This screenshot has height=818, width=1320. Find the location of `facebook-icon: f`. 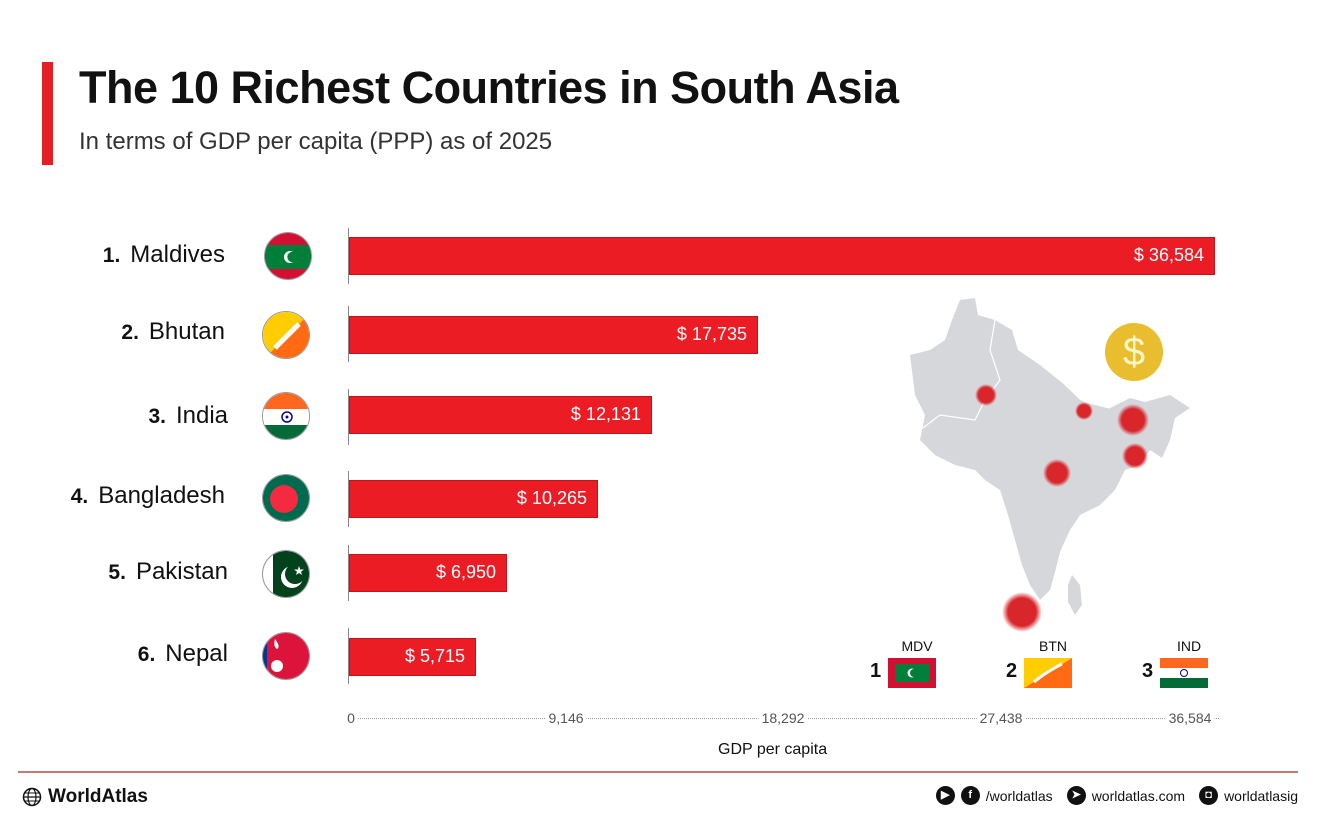

facebook-icon: f is located at coordinates (970, 795).